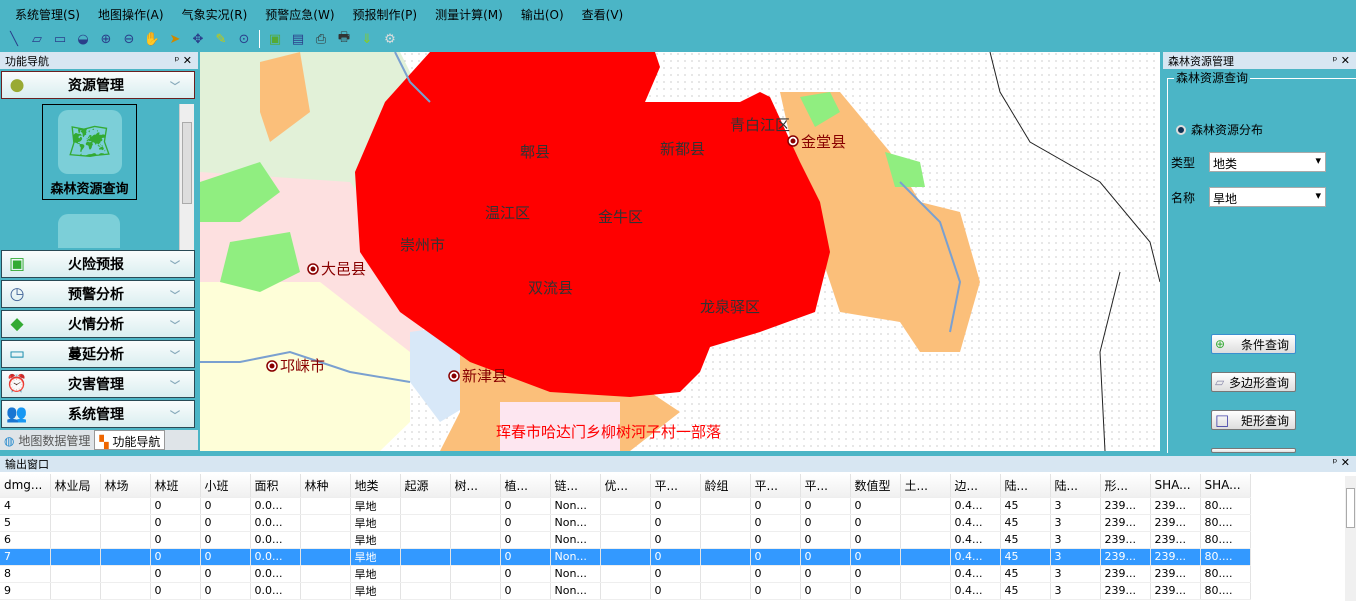 Image resolution: width=1356 pixels, height=601 pixels. I want to click on column-header: 数值型, so click(875, 486).